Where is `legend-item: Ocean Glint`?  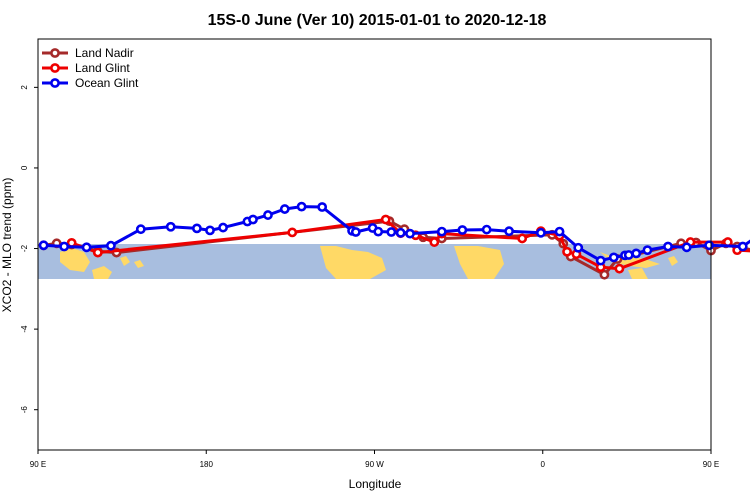 legend-item: Ocean Glint is located at coordinates (90, 83).